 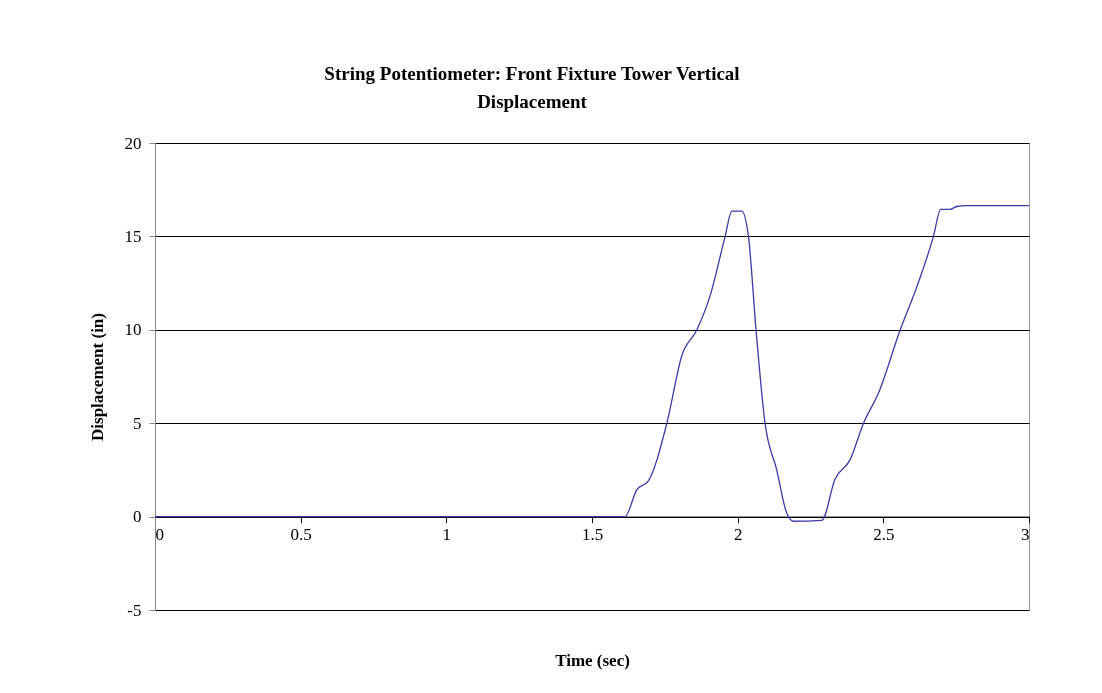 I want to click on y-tick-label: 0, so click(x=137, y=517).